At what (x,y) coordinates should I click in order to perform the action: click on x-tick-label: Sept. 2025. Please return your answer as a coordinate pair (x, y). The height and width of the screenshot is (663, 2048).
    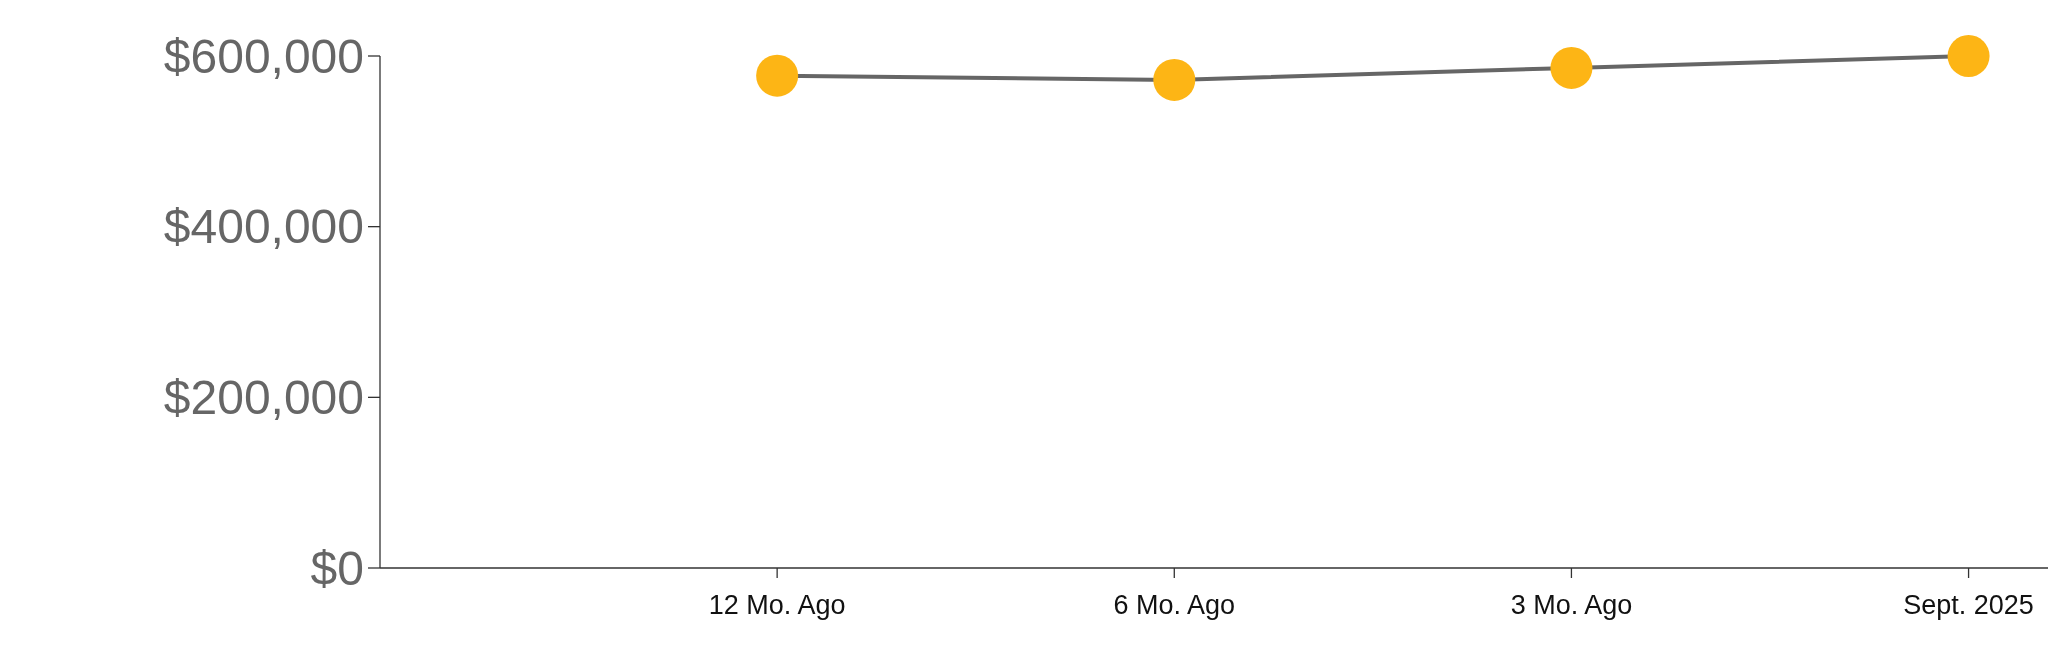
    Looking at the image, I should click on (1968, 605).